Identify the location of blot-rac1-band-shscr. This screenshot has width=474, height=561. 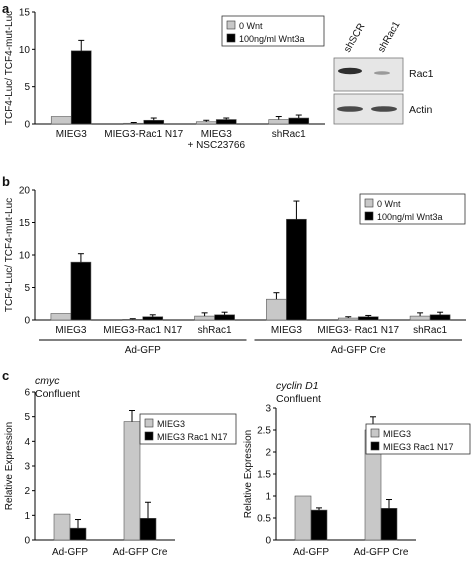
(350, 71).